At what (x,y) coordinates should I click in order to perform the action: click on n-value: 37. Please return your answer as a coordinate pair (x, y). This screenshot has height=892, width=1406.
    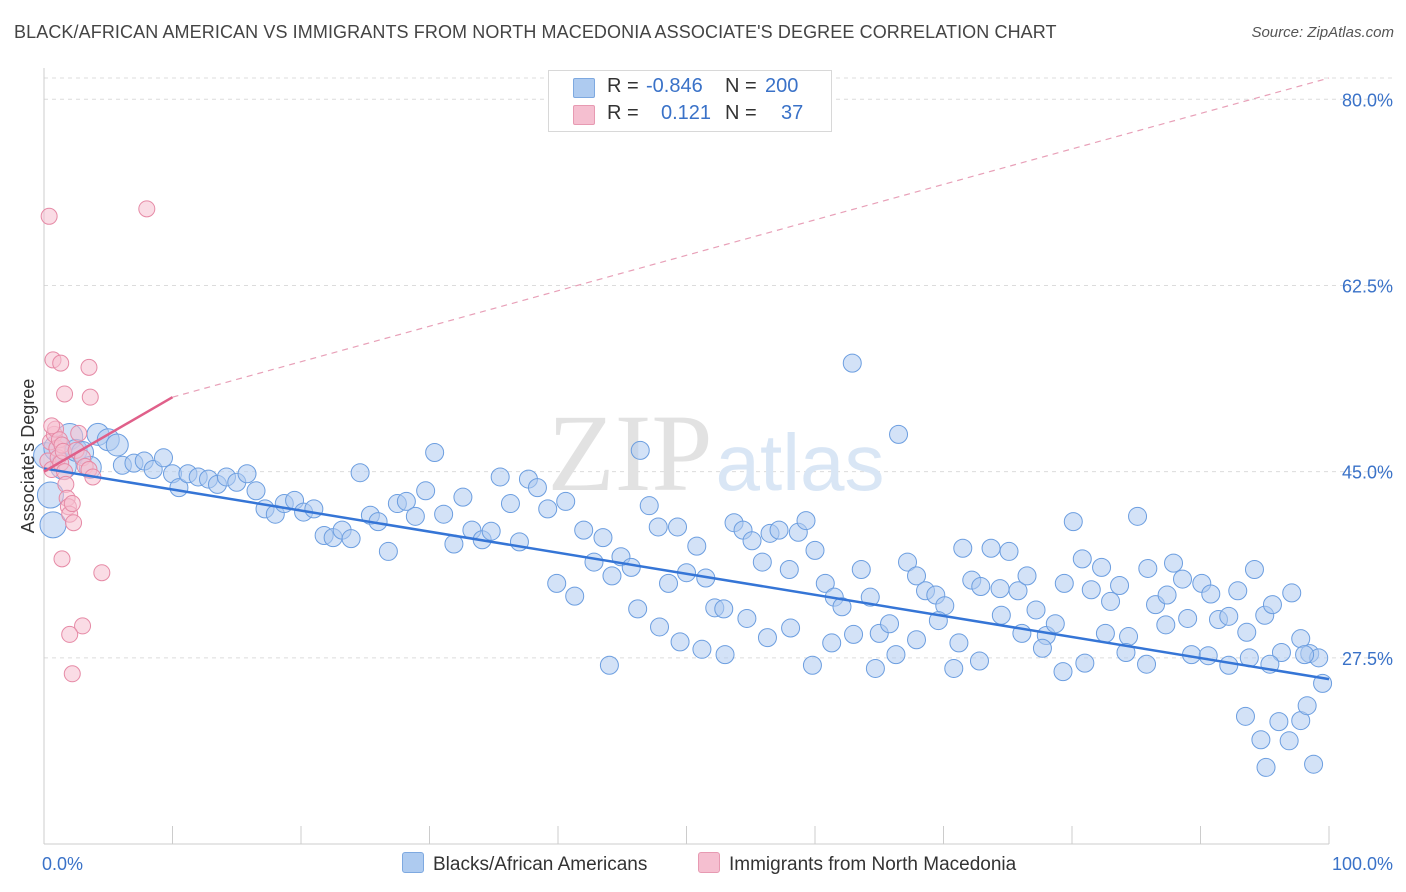
    Looking at the image, I should click on (792, 113).